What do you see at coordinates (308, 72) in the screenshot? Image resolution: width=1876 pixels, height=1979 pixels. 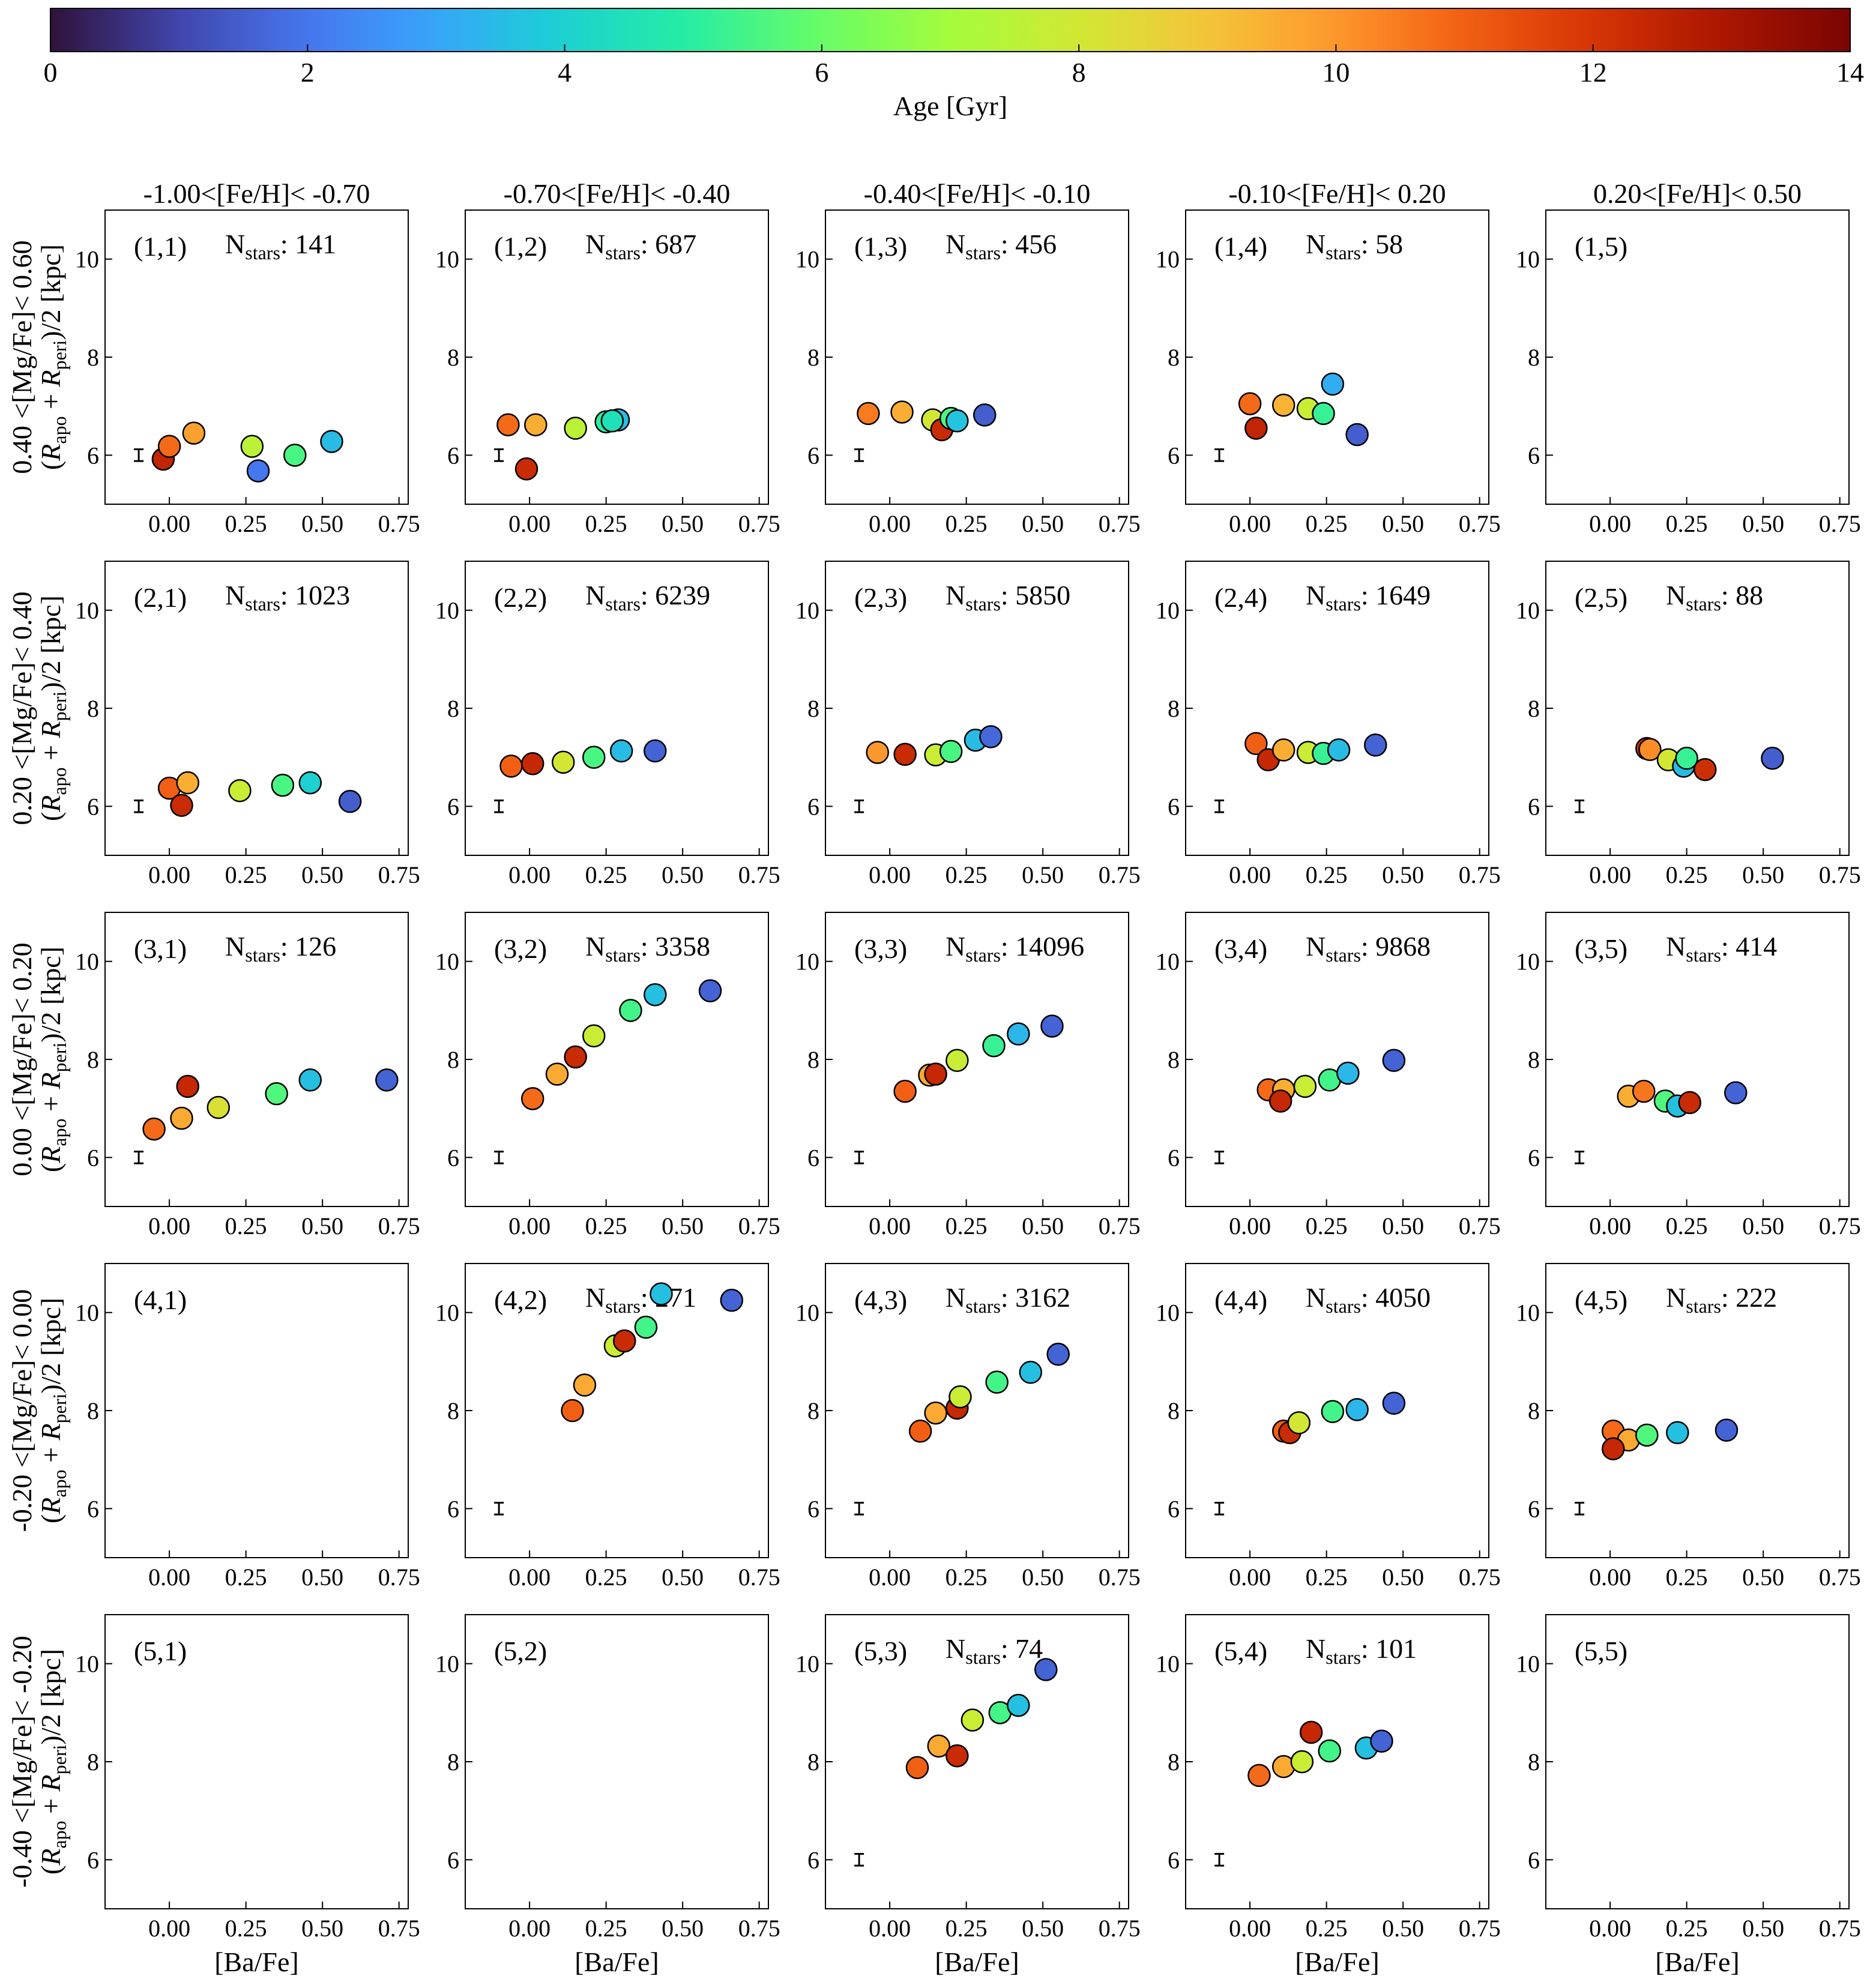 I see `colorbar-tick-label: 2` at bounding box center [308, 72].